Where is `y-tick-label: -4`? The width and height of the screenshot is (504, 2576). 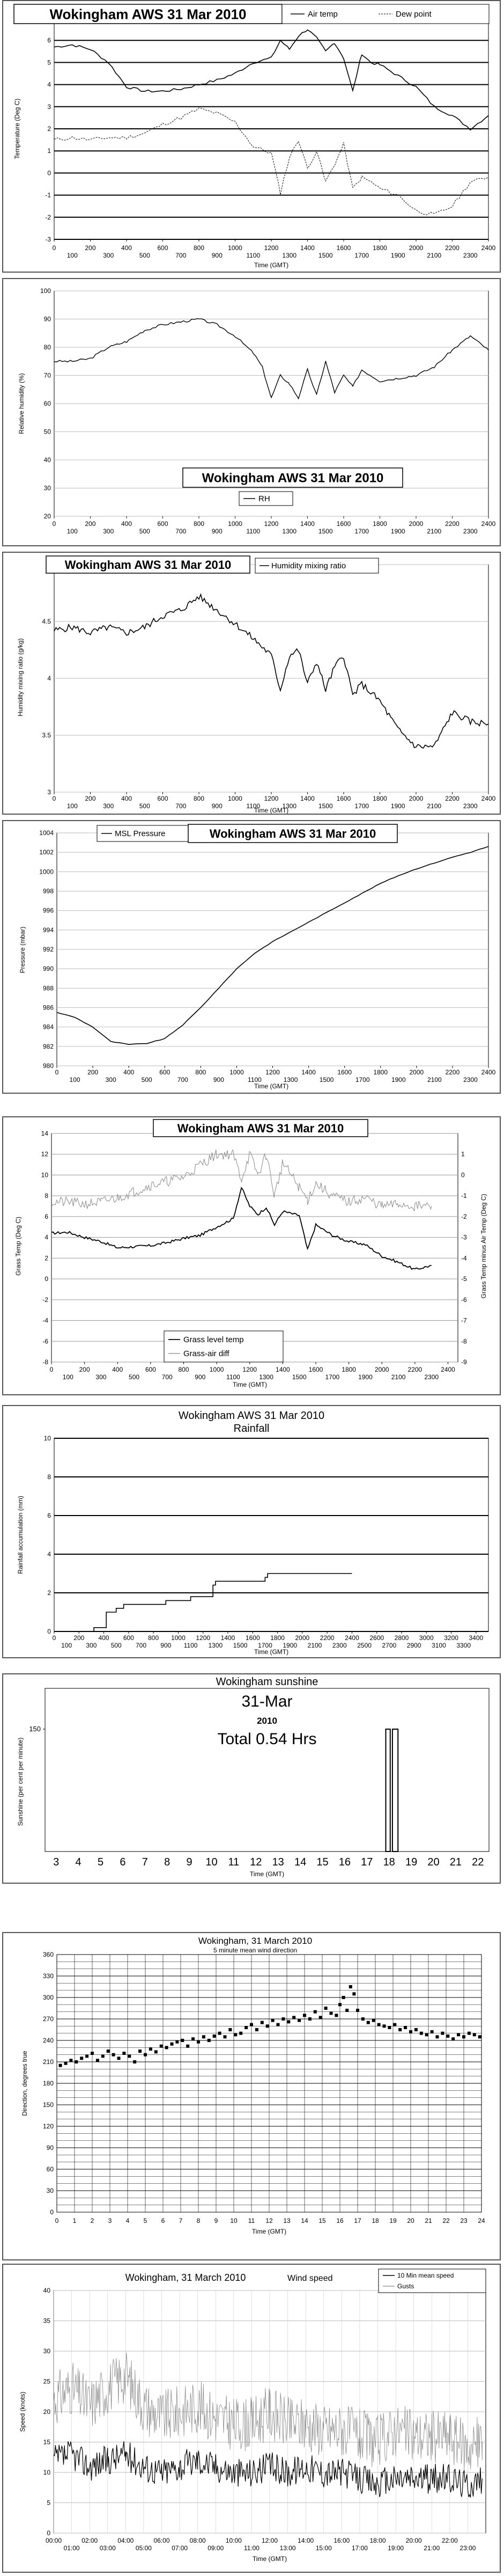
y-tick-label: -4 is located at coordinates (45, 1320).